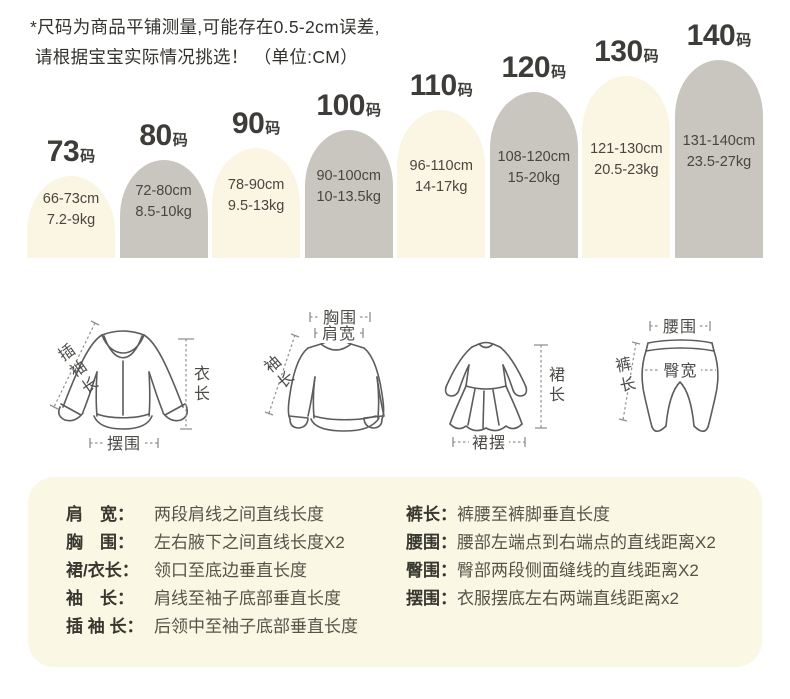  I want to click on definition-text: 左右腋下之间直线长度X2, so click(249, 542).